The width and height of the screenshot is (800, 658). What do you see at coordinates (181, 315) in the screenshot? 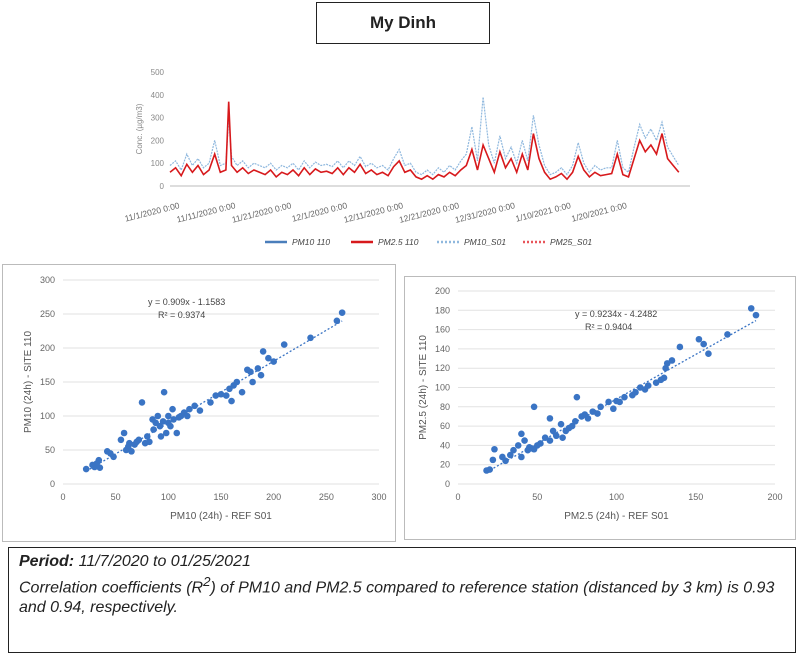
I see `r-squared: R² = 0.9374` at bounding box center [181, 315].